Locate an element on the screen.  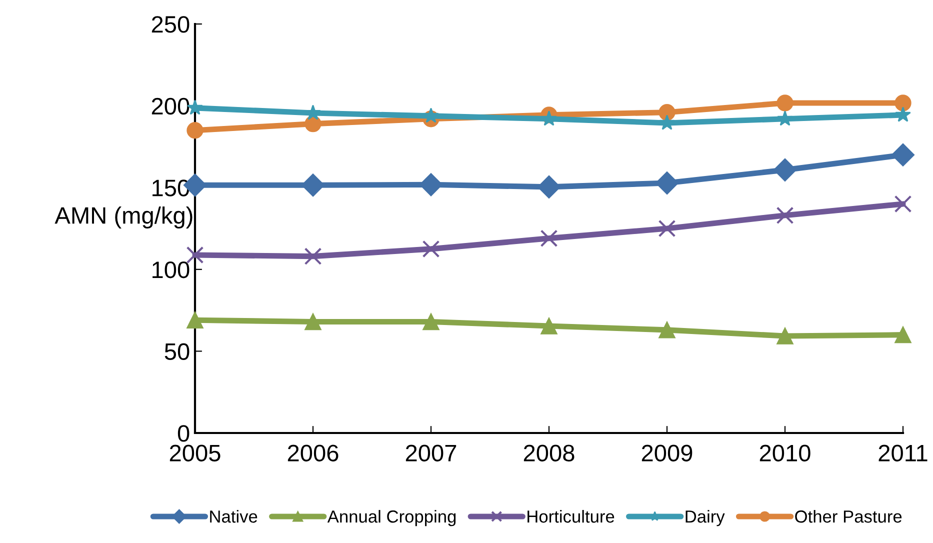
y-tick-label: 100 is located at coordinates (171, 269).